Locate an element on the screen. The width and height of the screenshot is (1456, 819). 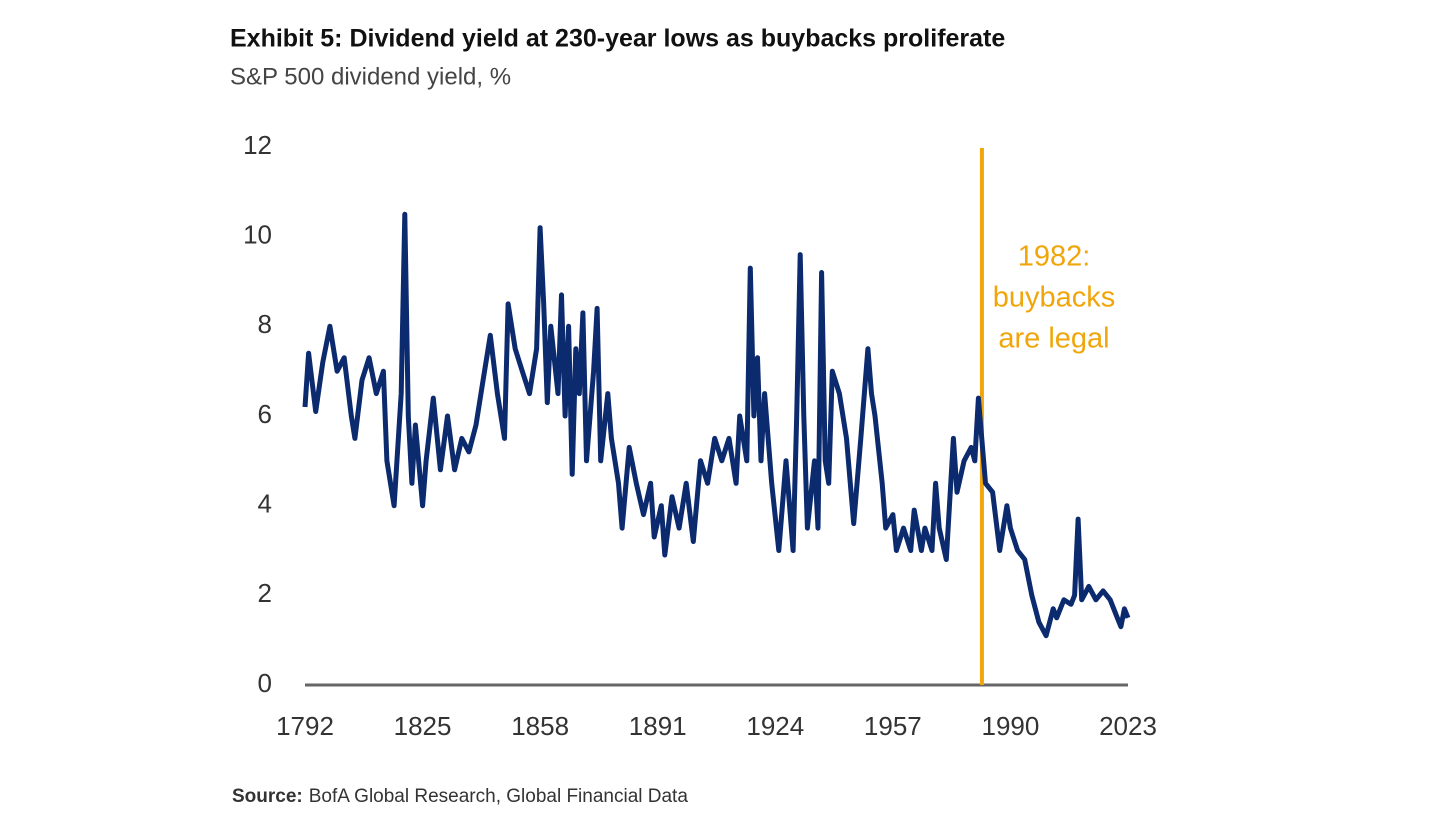
y-tick-label: 6 is located at coordinates (265, 414).